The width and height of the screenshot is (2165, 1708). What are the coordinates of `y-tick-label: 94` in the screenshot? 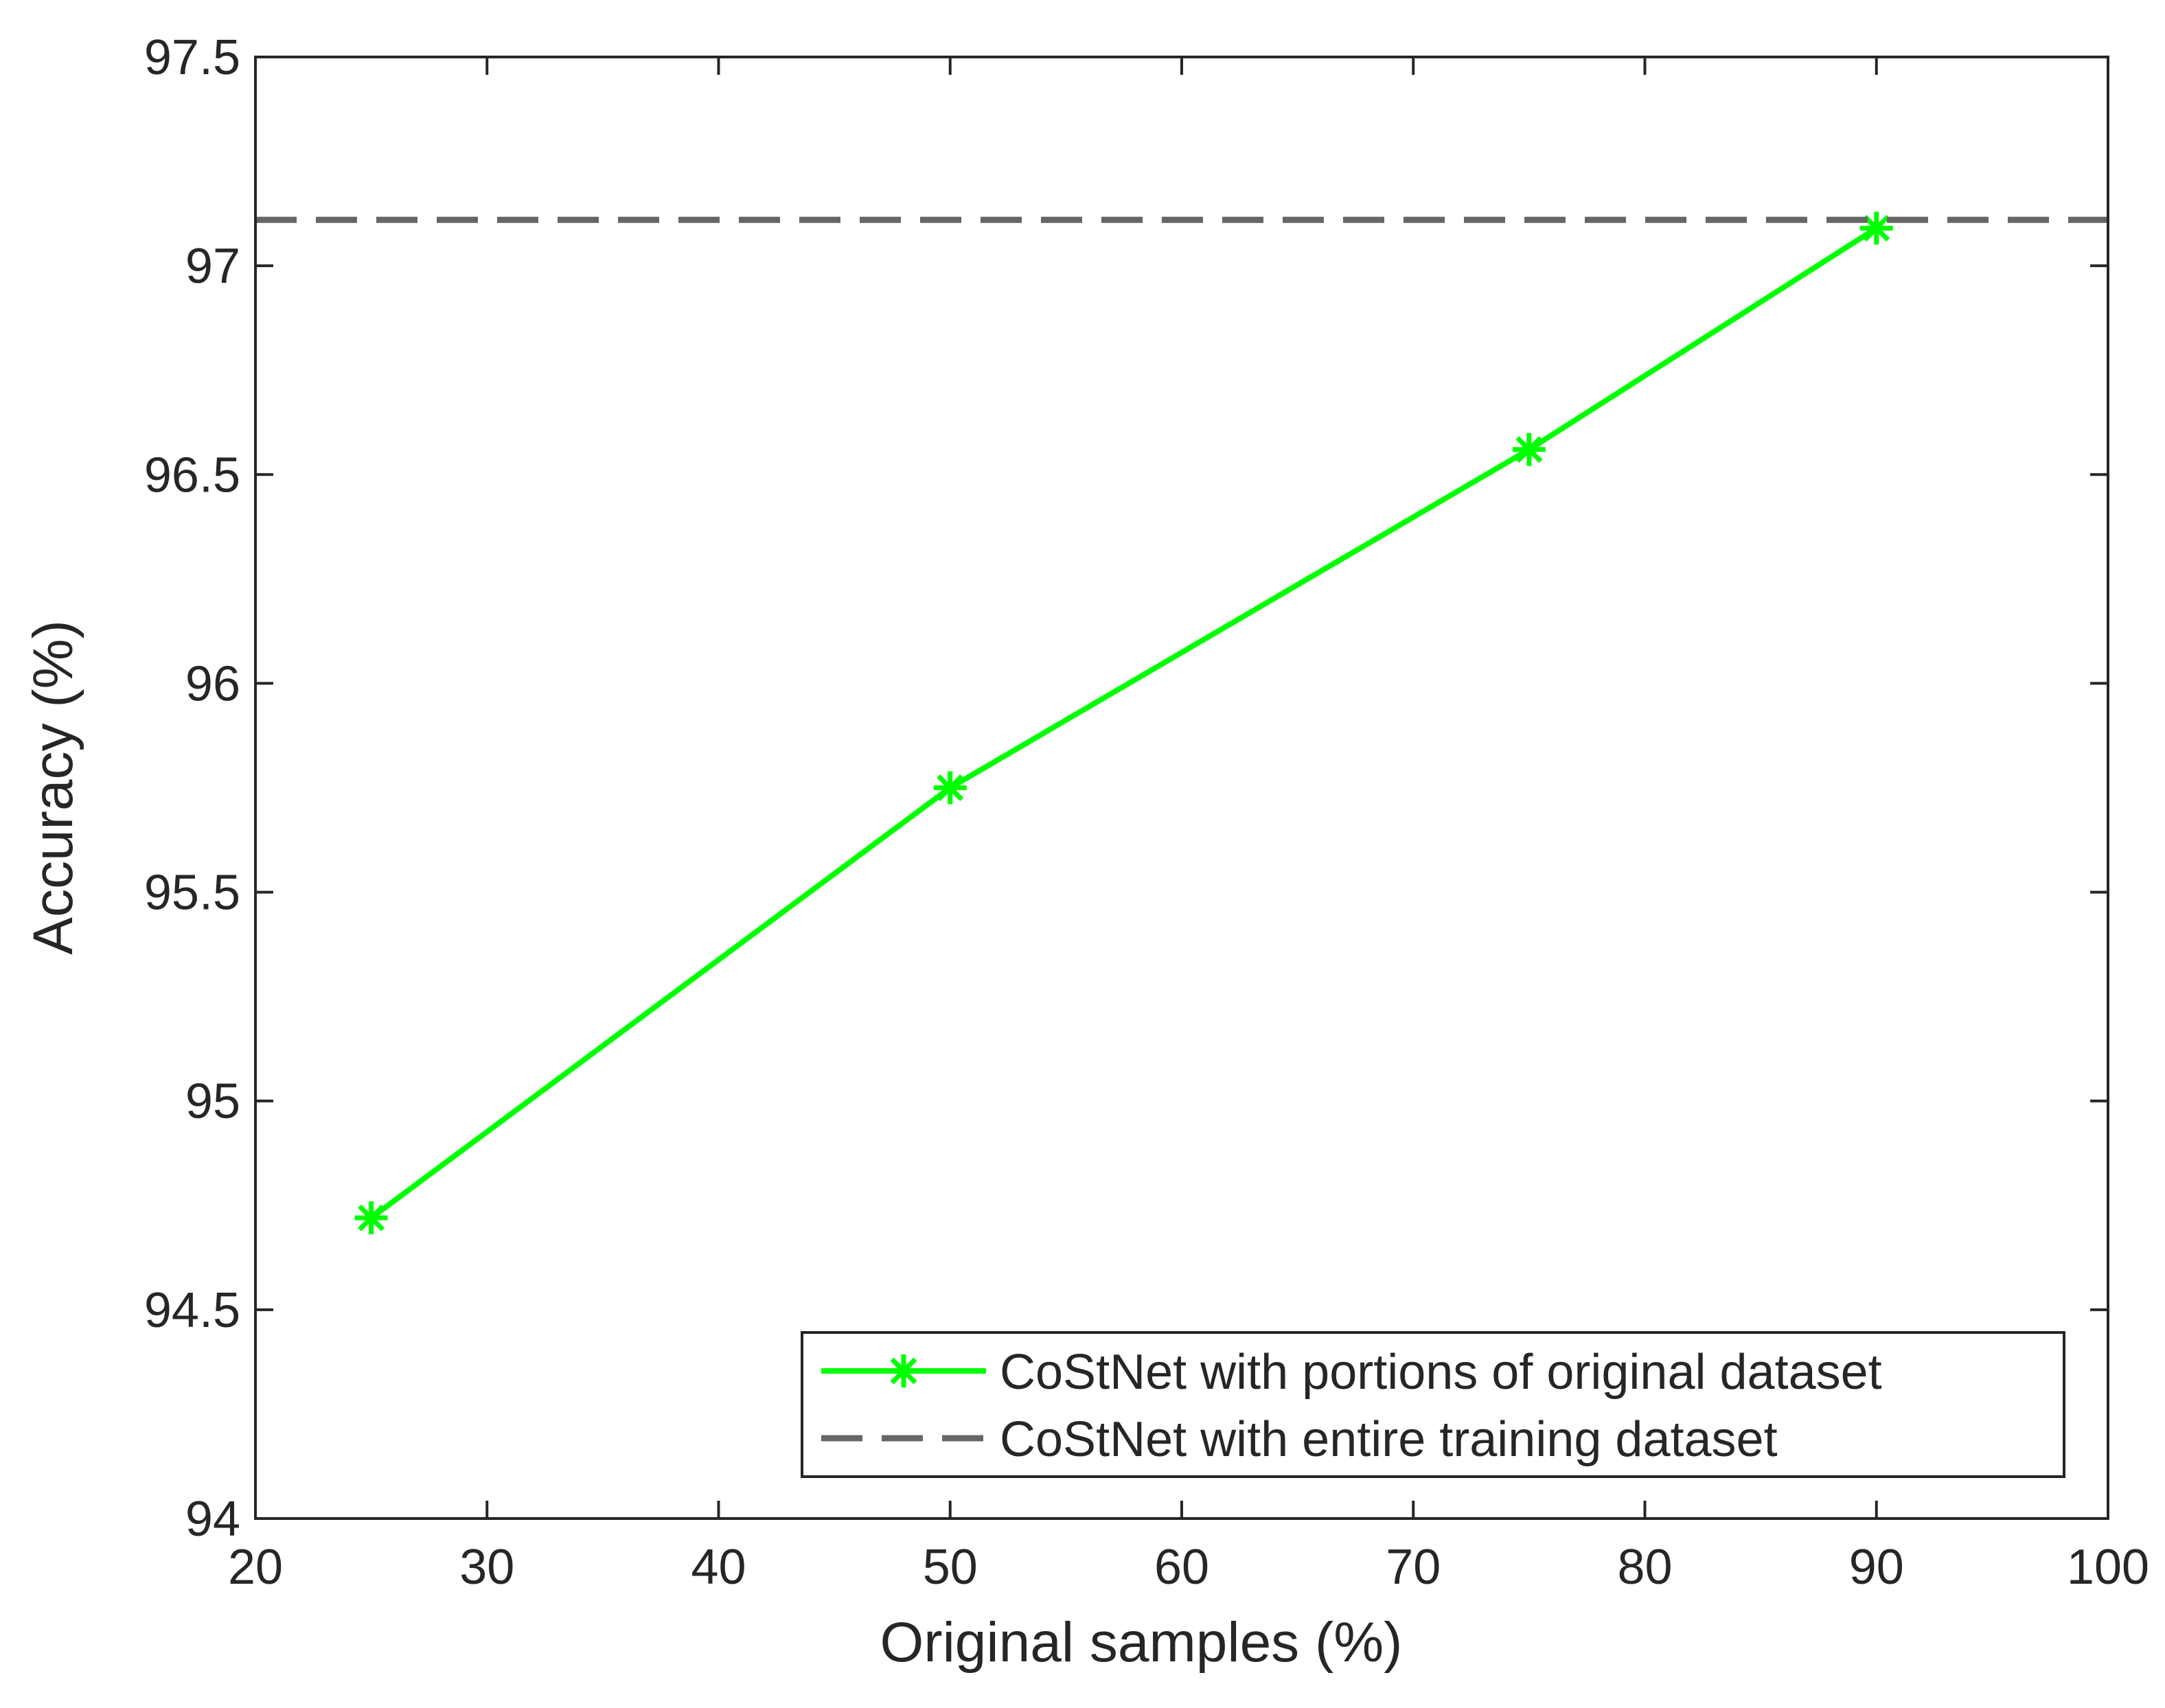 It's located at (213, 1520).